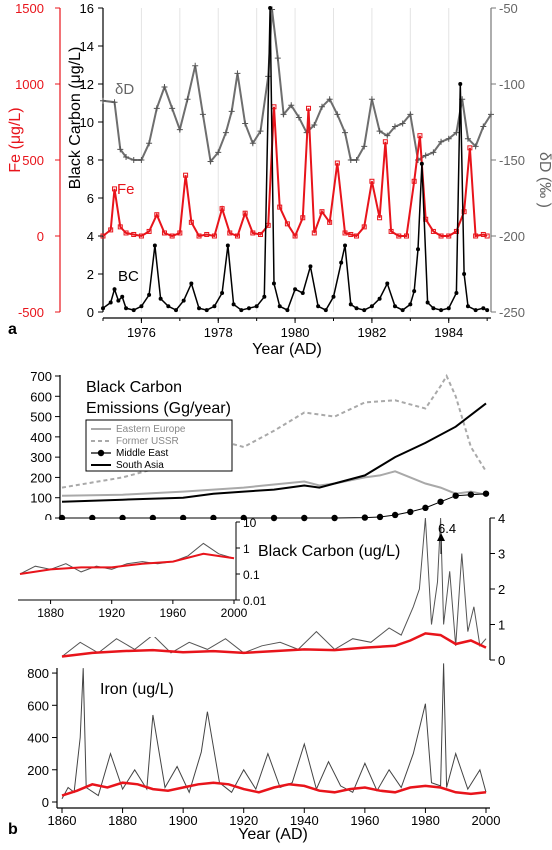  I want to click on iron-x-tick-label: 1980, so click(425, 820).